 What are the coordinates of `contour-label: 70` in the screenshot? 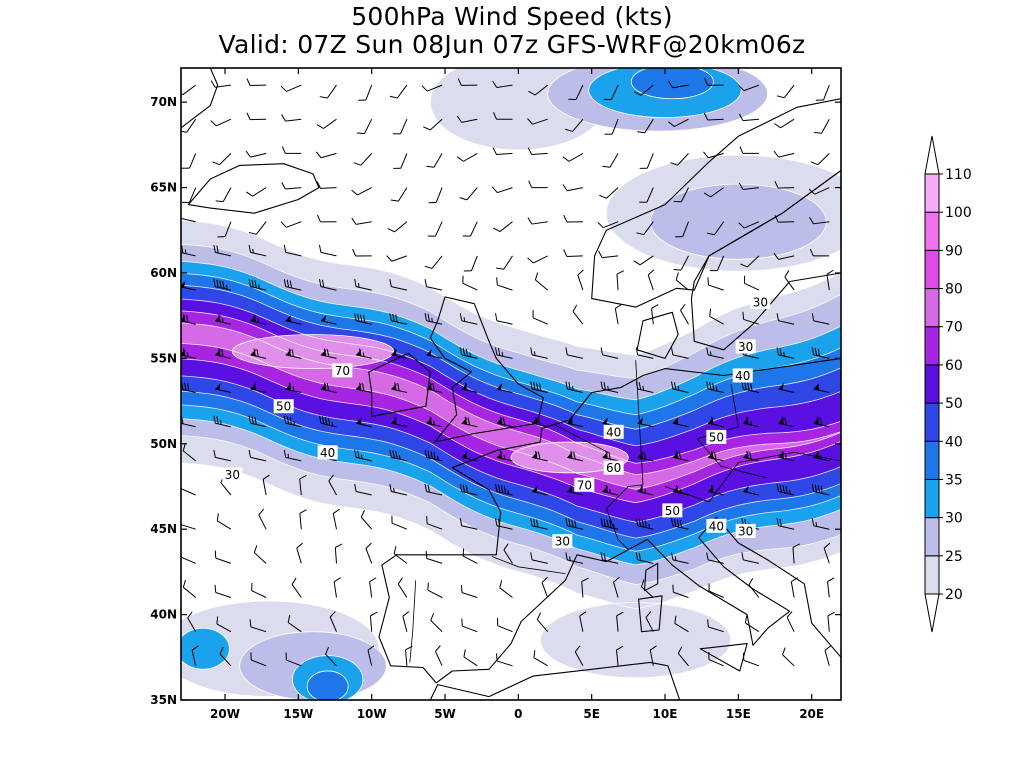 It's located at (342, 370).